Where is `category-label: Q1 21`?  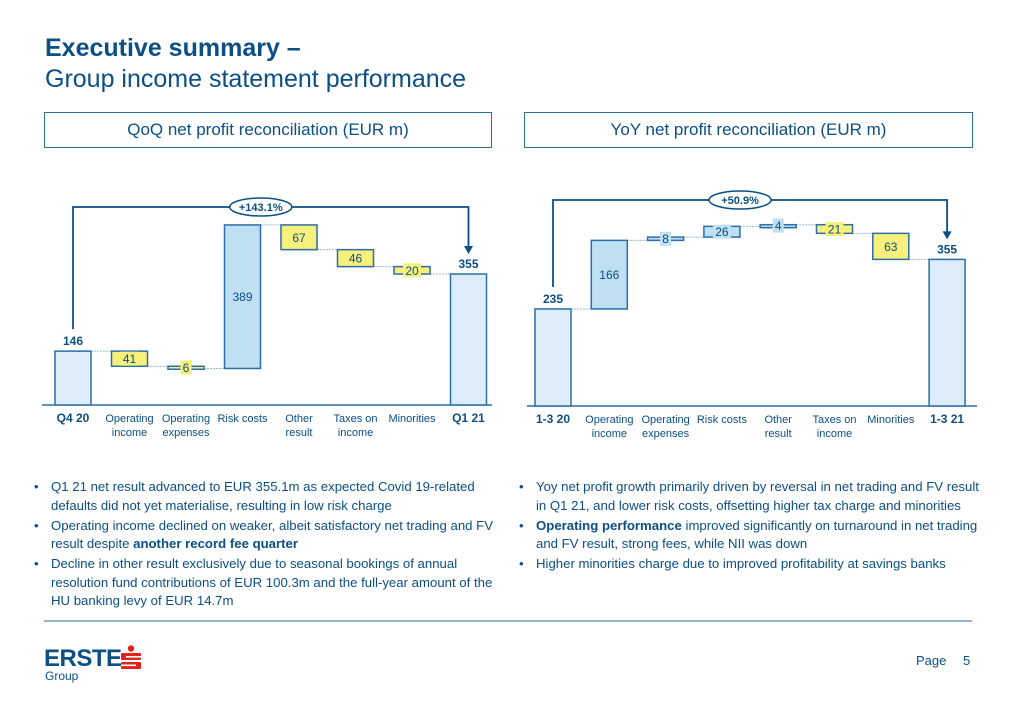 category-label: Q1 21 is located at coordinates (468, 418).